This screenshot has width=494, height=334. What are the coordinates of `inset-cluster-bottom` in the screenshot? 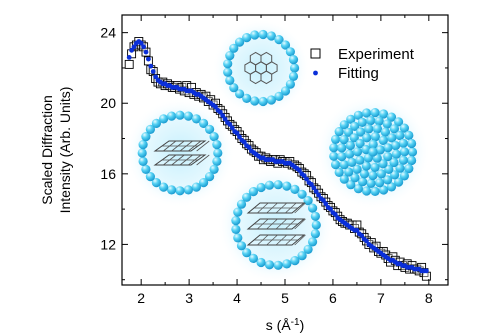 It's located at (276, 225).